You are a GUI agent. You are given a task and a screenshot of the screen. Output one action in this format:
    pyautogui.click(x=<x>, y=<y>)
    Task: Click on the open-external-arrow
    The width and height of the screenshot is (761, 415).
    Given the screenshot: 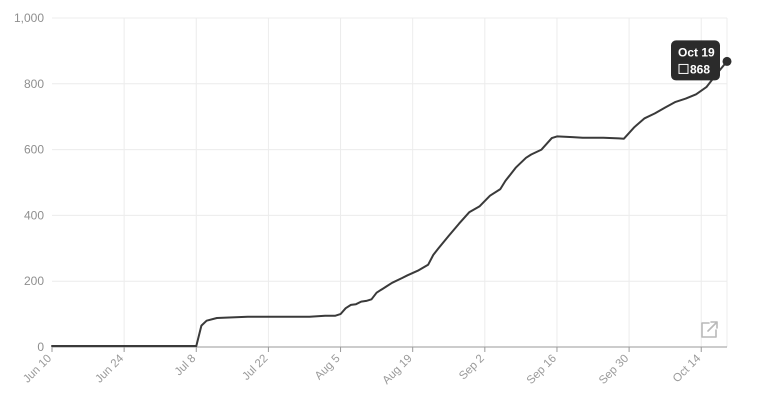 What is the action you would take?
    pyautogui.click(x=712, y=326)
    